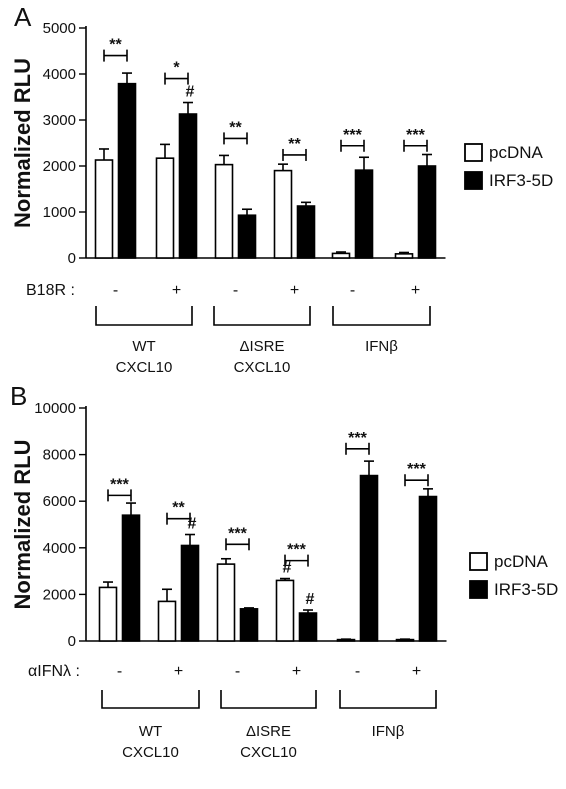 Image resolution: width=566 pixels, height=789 pixels. Describe the element at coordinates (176, 68) in the screenshot. I see `significance-label: *` at that location.